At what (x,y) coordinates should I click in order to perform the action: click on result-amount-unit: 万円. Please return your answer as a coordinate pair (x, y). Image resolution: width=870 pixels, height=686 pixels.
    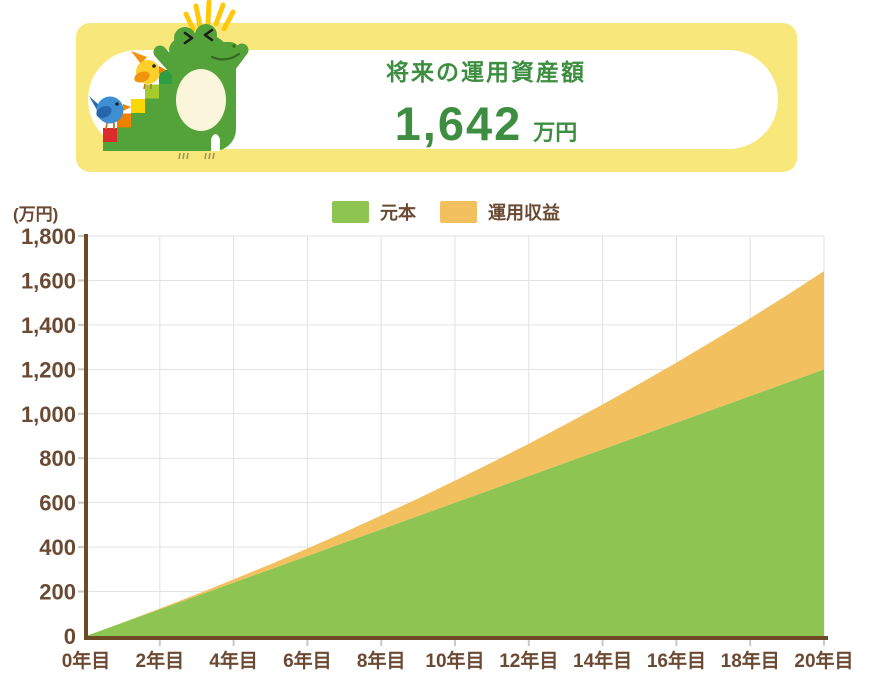
    Looking at the image, I should click on (555, 132).